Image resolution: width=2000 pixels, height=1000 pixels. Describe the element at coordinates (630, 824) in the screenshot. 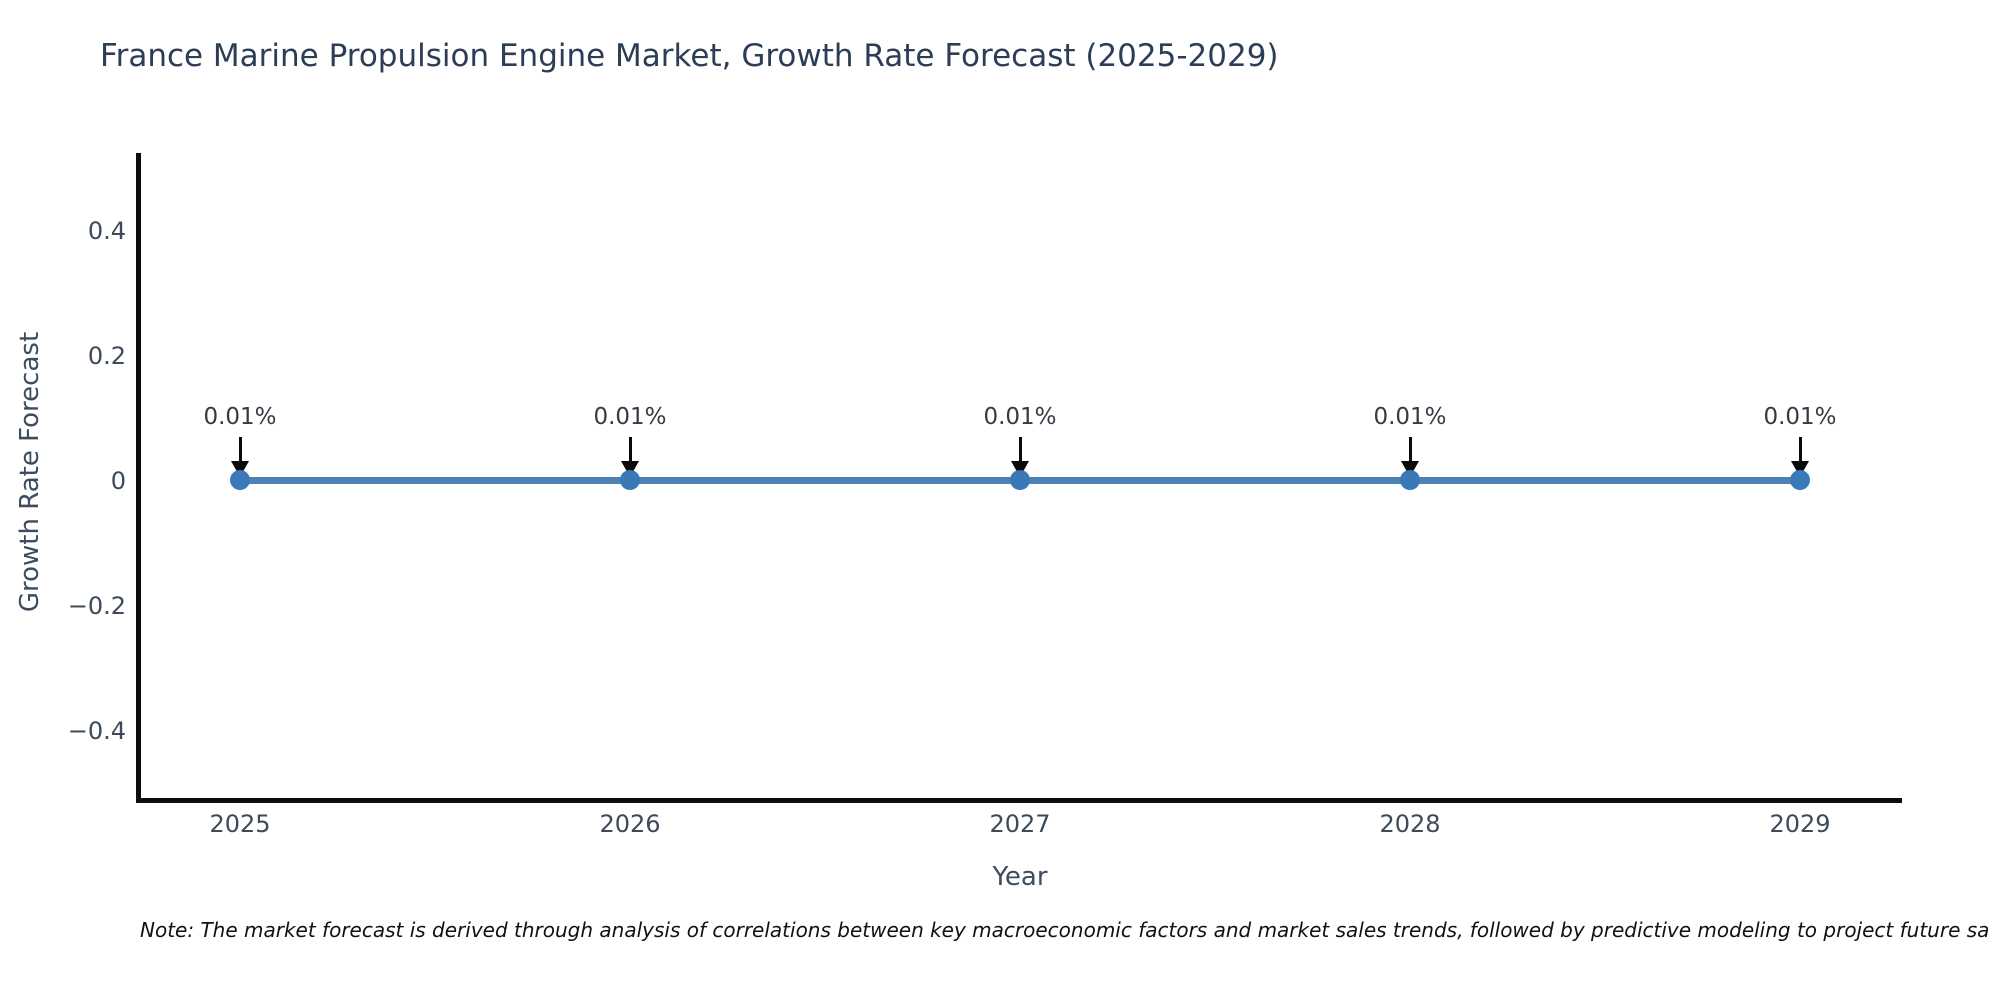

I see `x-tick-label: 2026` at that location.